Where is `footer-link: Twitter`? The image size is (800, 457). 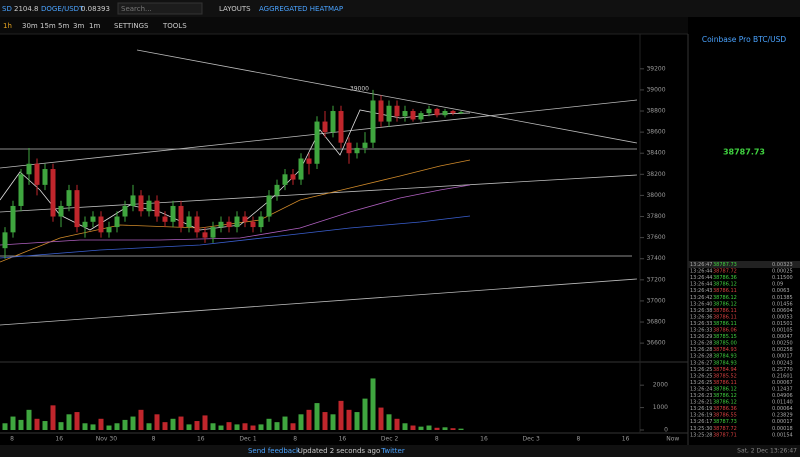 footer-link: Twitter is located at coordinates (392, 451).